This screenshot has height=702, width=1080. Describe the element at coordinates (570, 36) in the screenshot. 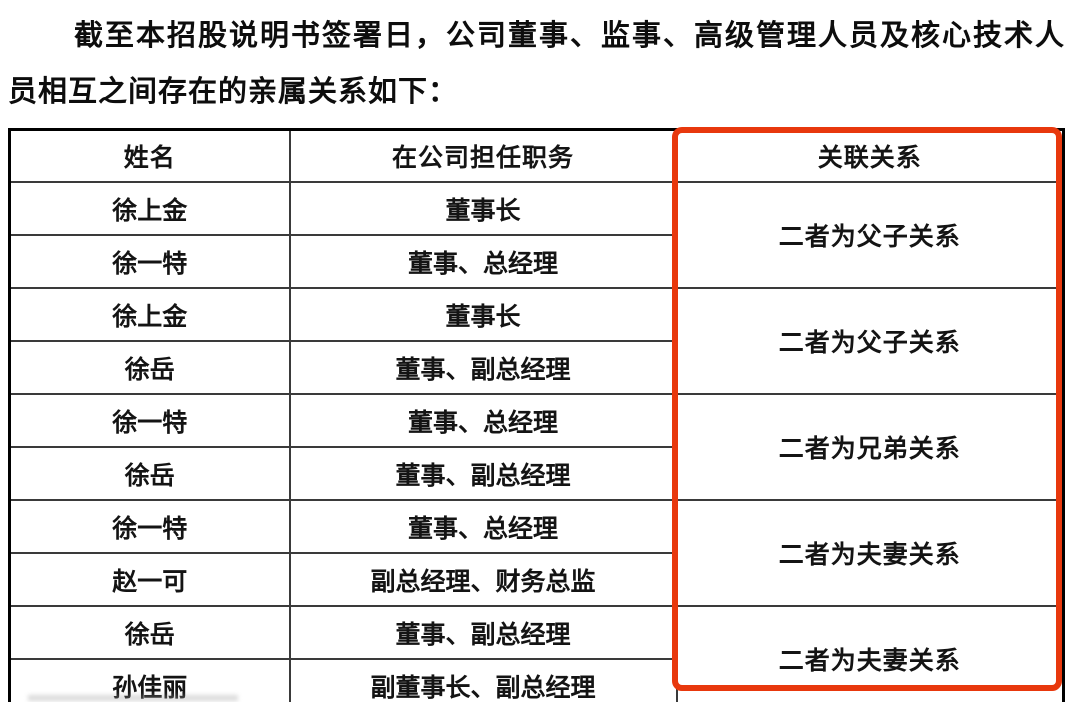

I see `intro-line-1: 截至本招股说明书签署日，公司董事、监事、高级管理人员及核心技术人` at that location.